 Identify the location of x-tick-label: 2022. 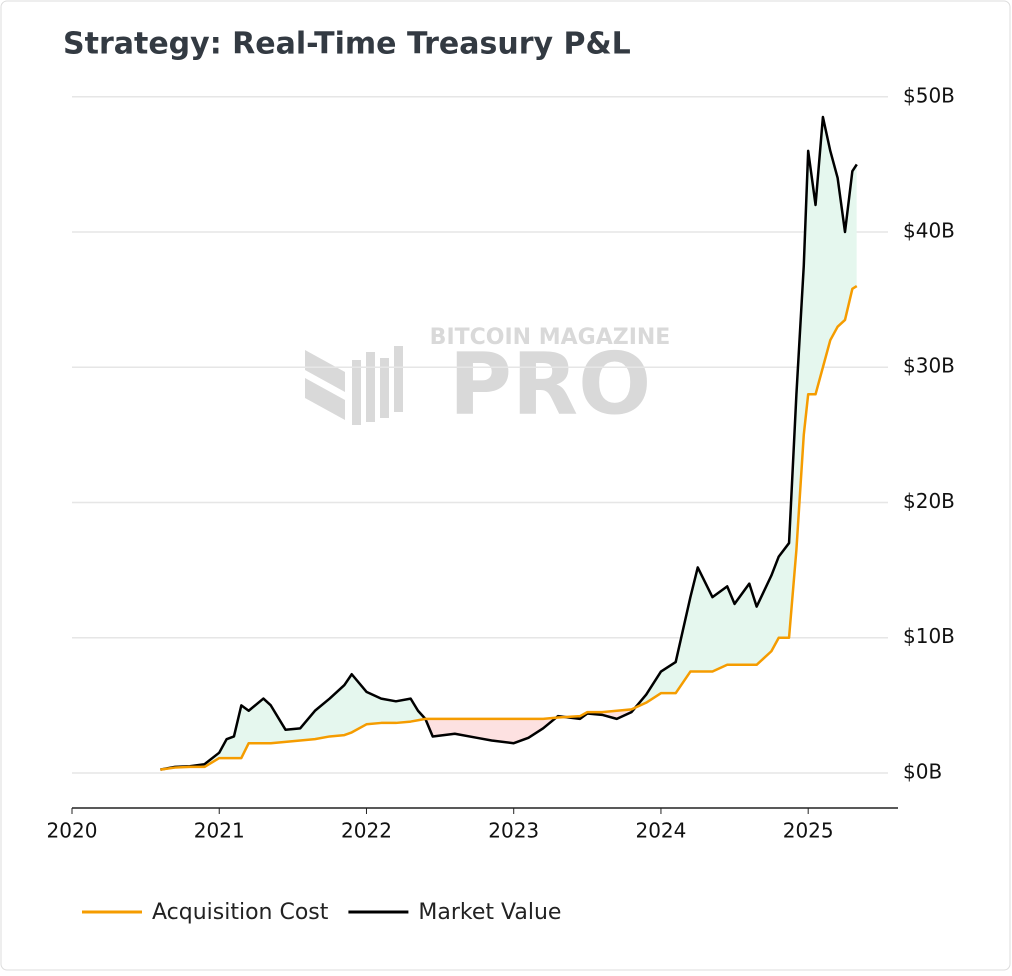
(366, 831).